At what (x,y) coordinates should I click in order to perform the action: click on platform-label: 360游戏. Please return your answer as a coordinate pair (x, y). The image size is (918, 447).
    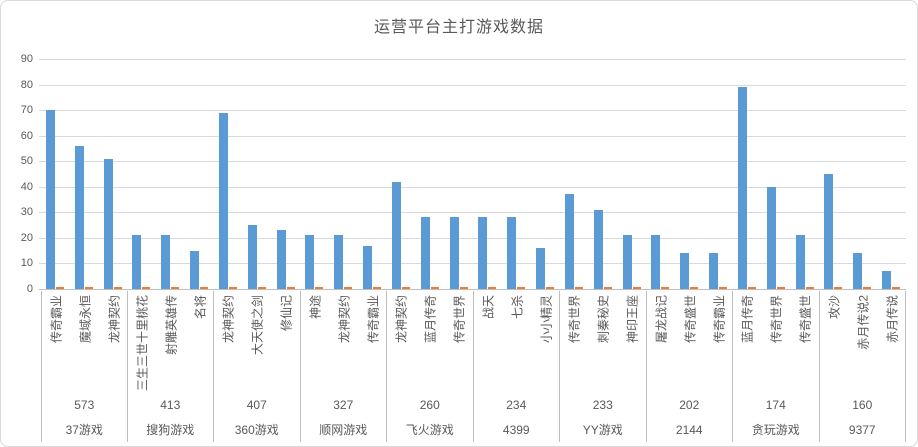
    Looking at the image, I should click on (256, 430).